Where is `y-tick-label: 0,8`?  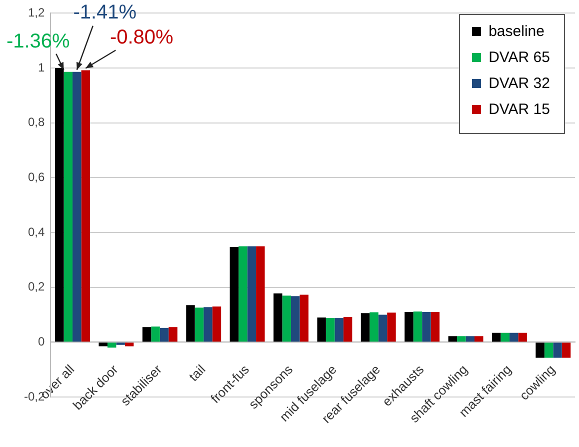 y-tick-label: 0,8 is located at coordinates (36, 122).